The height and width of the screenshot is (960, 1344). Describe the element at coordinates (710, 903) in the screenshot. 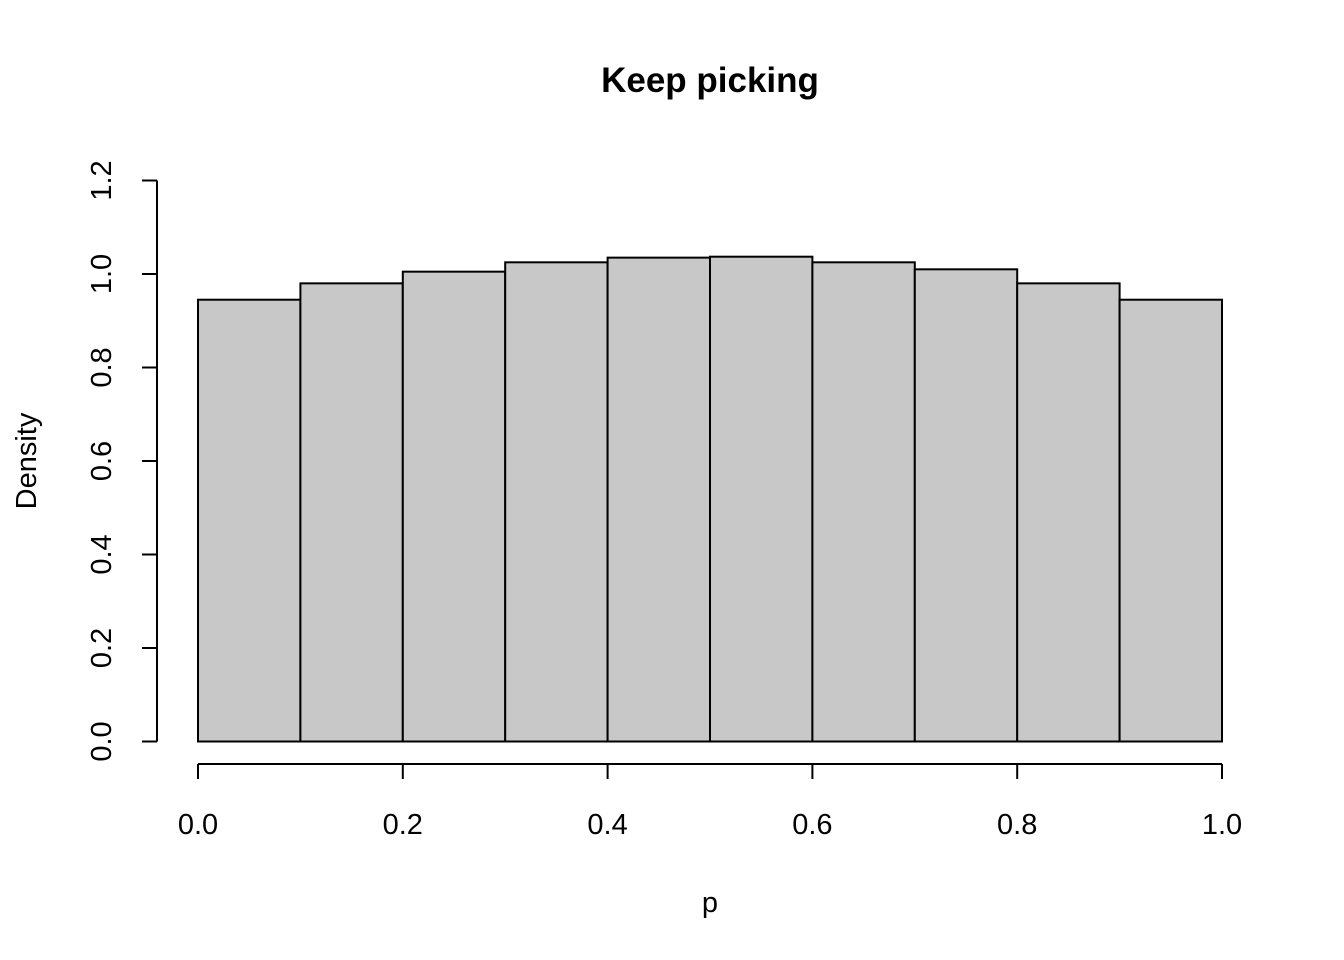

I see `x-axis-label: p` at that location.